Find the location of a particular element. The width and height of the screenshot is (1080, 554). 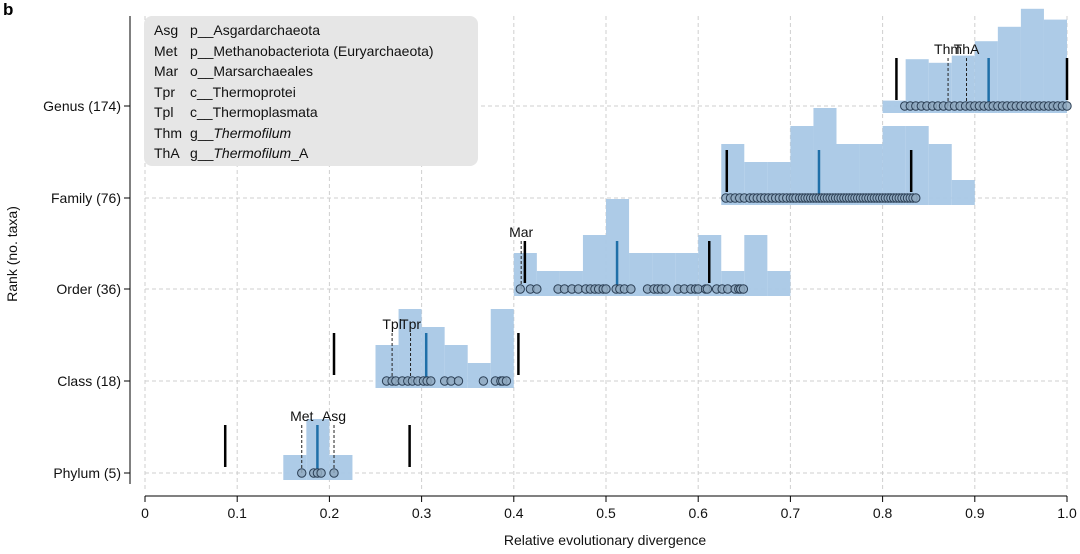

x-tick-label: 0.3 is located at coordinates (422, 513).